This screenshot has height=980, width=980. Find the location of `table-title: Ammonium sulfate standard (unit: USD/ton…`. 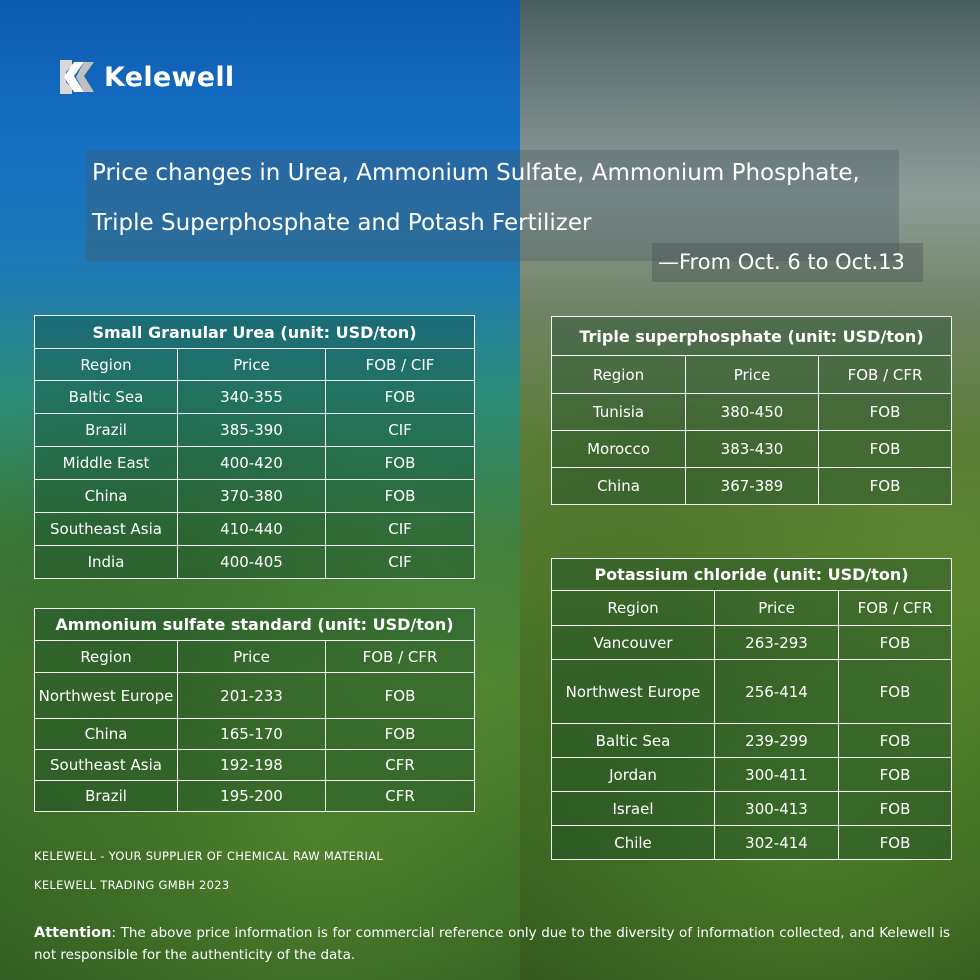

table-title: Ammonium sulfate standard (unit: USD/ton… is located at coordinates (254, 624).